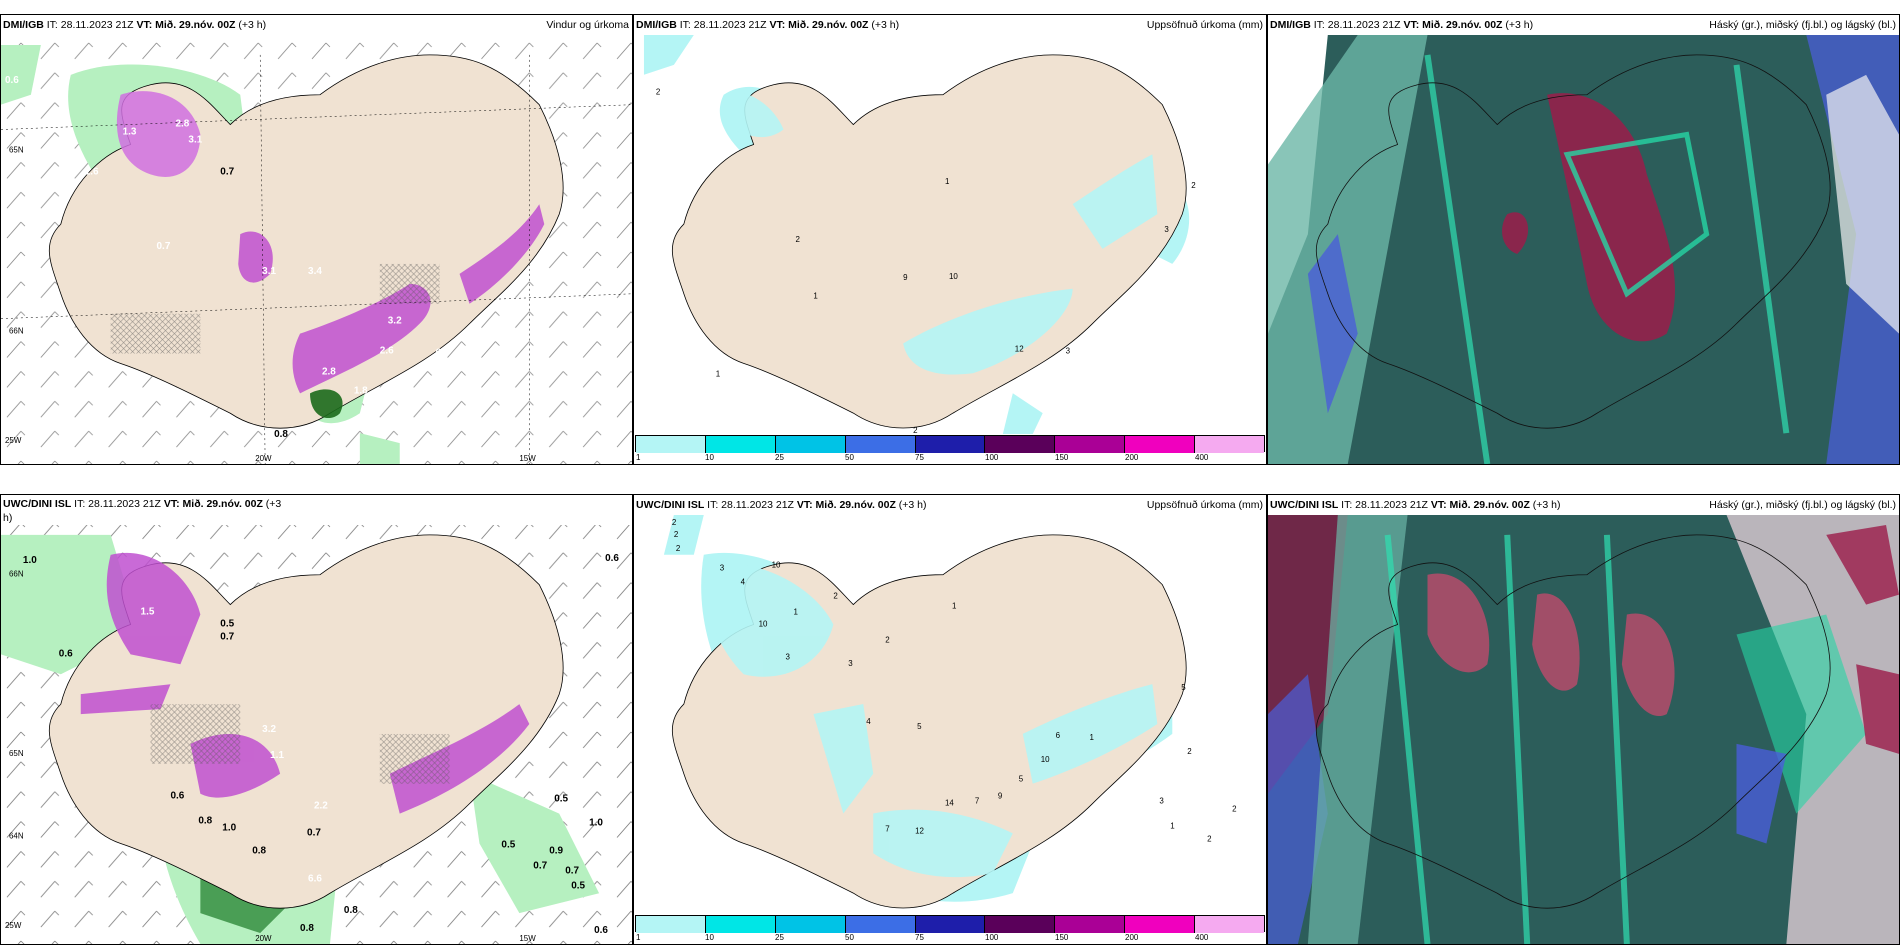 The image size is (1900, 950). Describe the element at coordinates (776, 565) in the screenshot. I see `precip-value: 10` at that location.